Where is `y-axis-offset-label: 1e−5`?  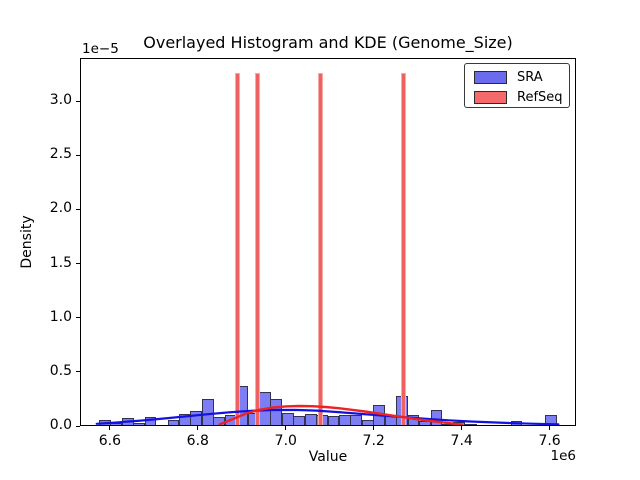 y-axis-offset-label: 1e−5 is located at coordinates (100, 49).